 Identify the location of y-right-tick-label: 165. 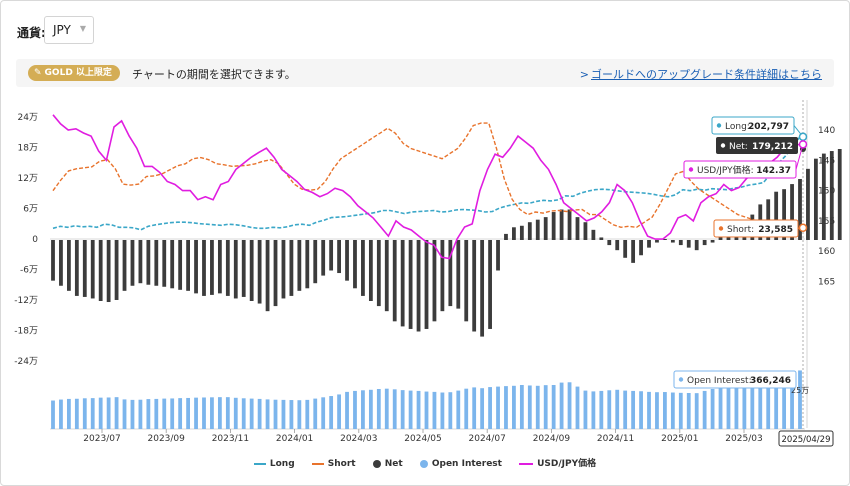
(826, 283).